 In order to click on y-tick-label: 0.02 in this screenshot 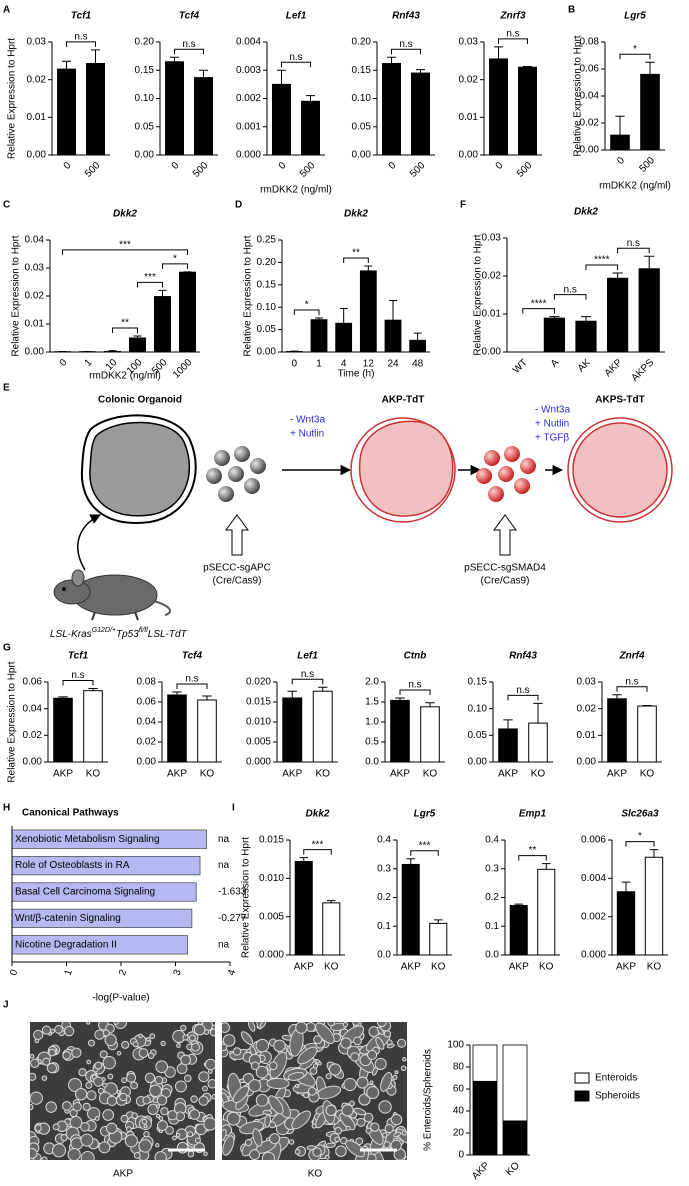, I will do `click(469, 79)`.